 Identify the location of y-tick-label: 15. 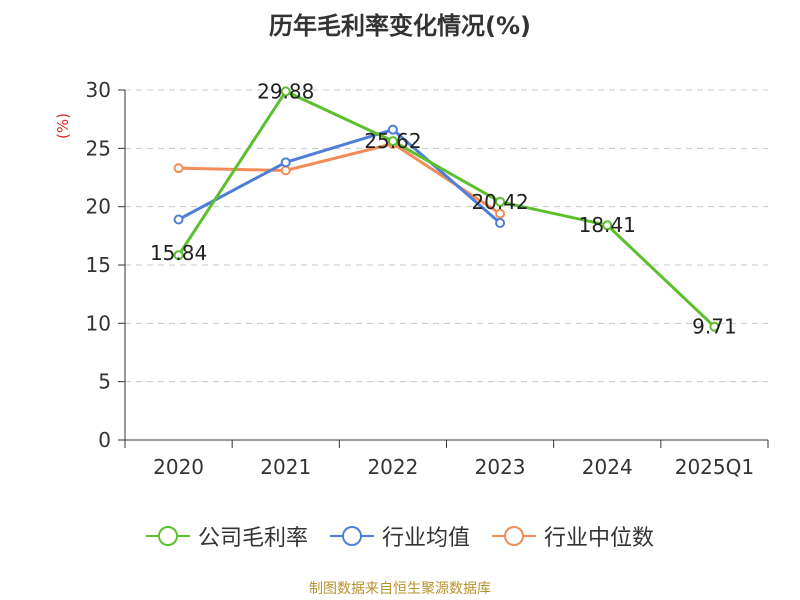
(98, 265).